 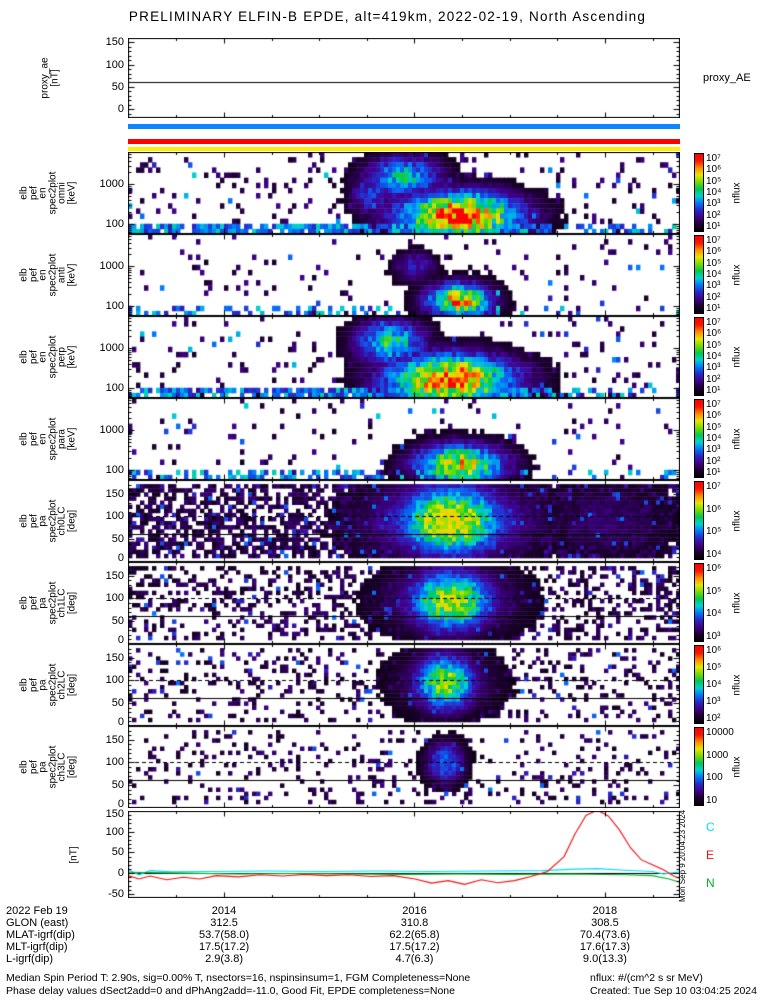 What do you see at coordinates (30, 959) in the screenshot?
I see `table-row-label: L-igrf(dip)` at bounding box center [30, 959].